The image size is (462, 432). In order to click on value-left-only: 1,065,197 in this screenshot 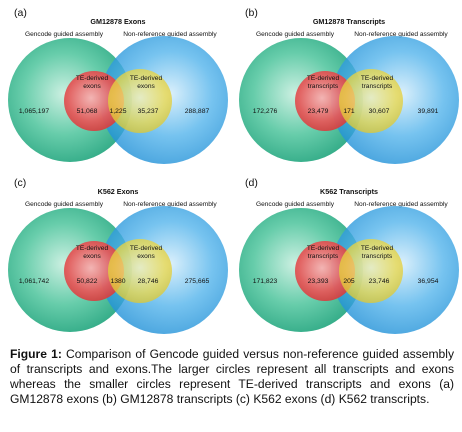, I will do `click(34, 111)`.